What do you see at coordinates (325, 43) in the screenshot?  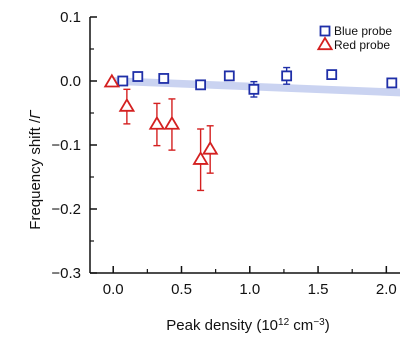 I see `legend-marker-red-probe` at bounding box center [325, 43].